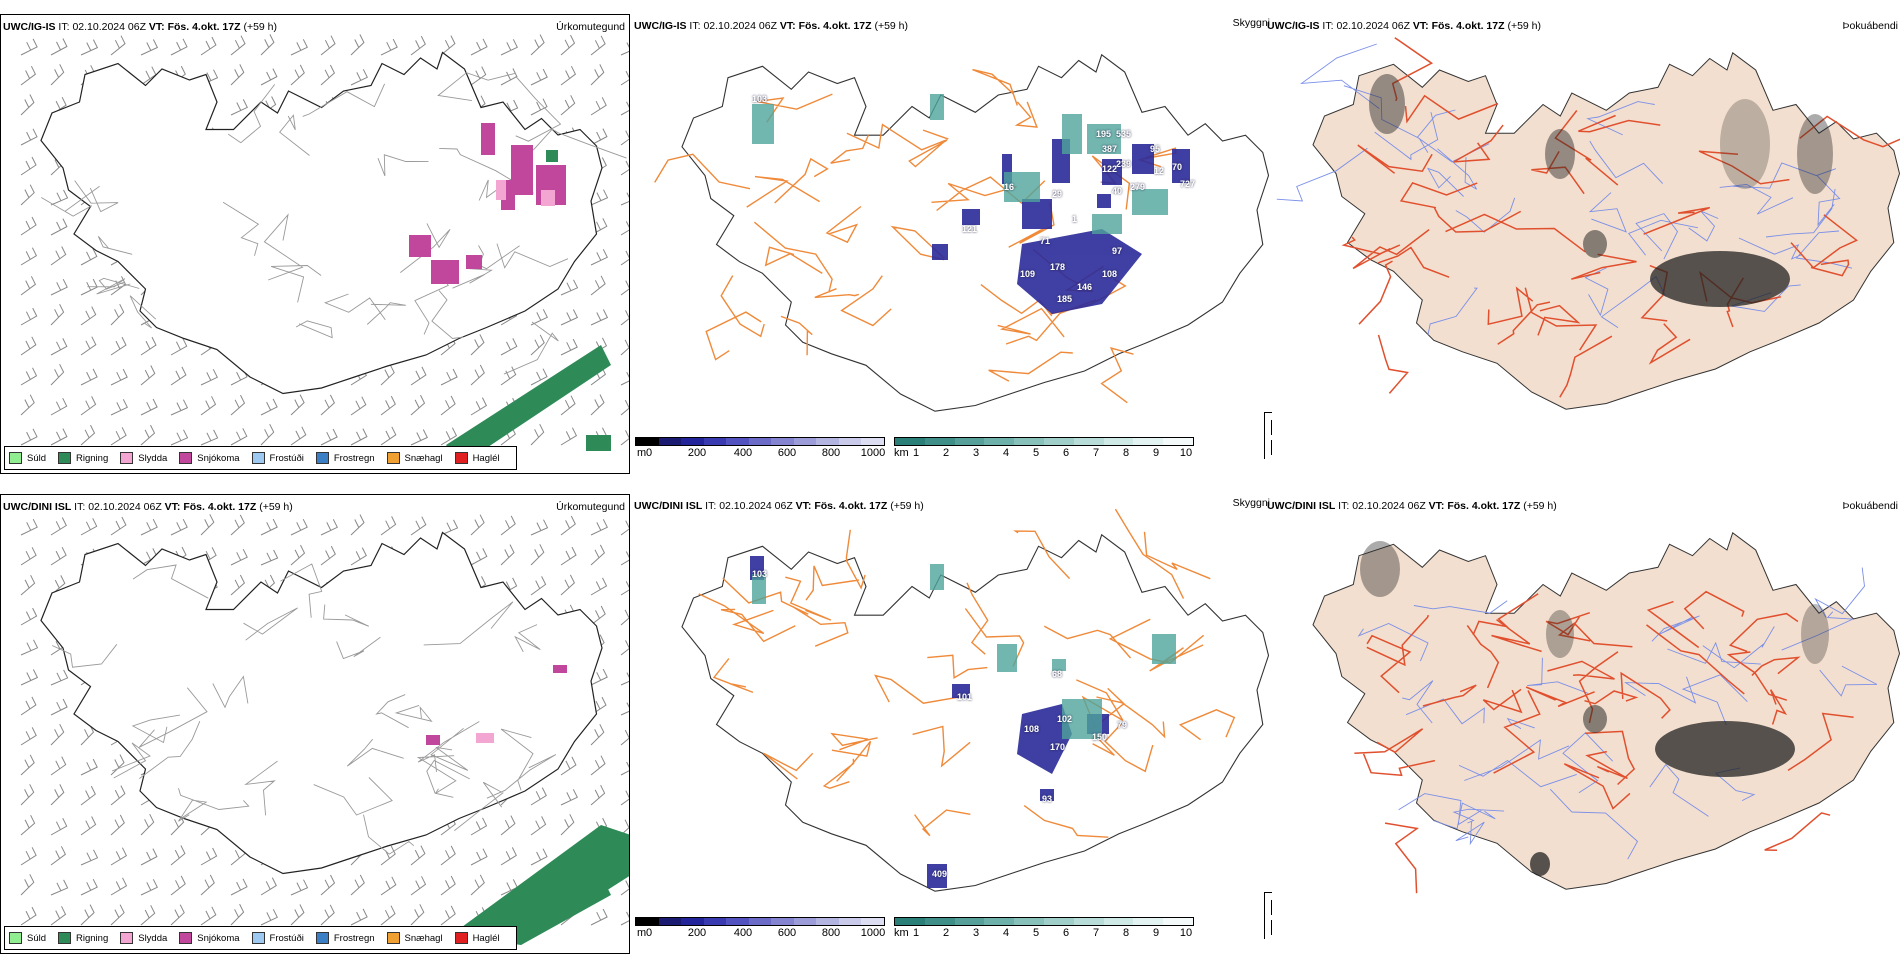 The image size is (1900, 954). Describe the element at coordinates (1044, 928) in the screenshot. I see `vis-scale: km 1 2 3 4 5 6 7 8 9 10` at that location.